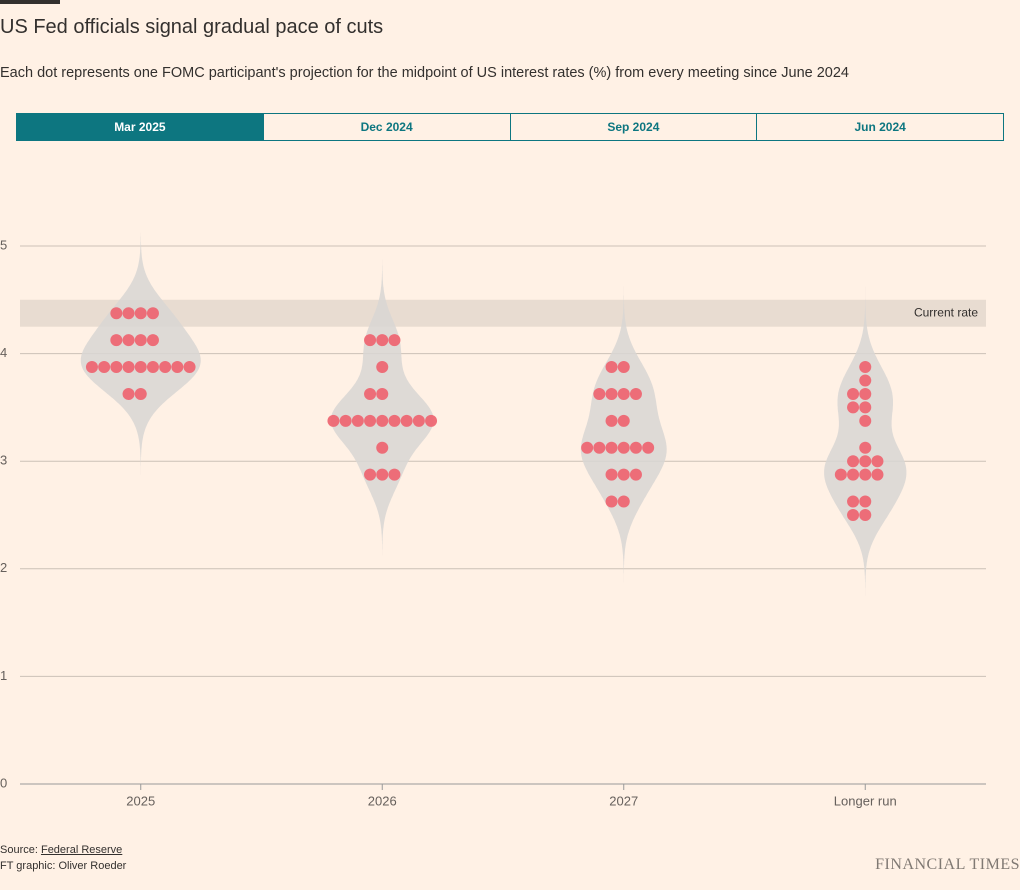 This screenshot has height=890, width=1020. What do you see at coordinates (633, 127) in the screenshot?
I see `tab: Sep 2024` at bounding box center [633, 127].